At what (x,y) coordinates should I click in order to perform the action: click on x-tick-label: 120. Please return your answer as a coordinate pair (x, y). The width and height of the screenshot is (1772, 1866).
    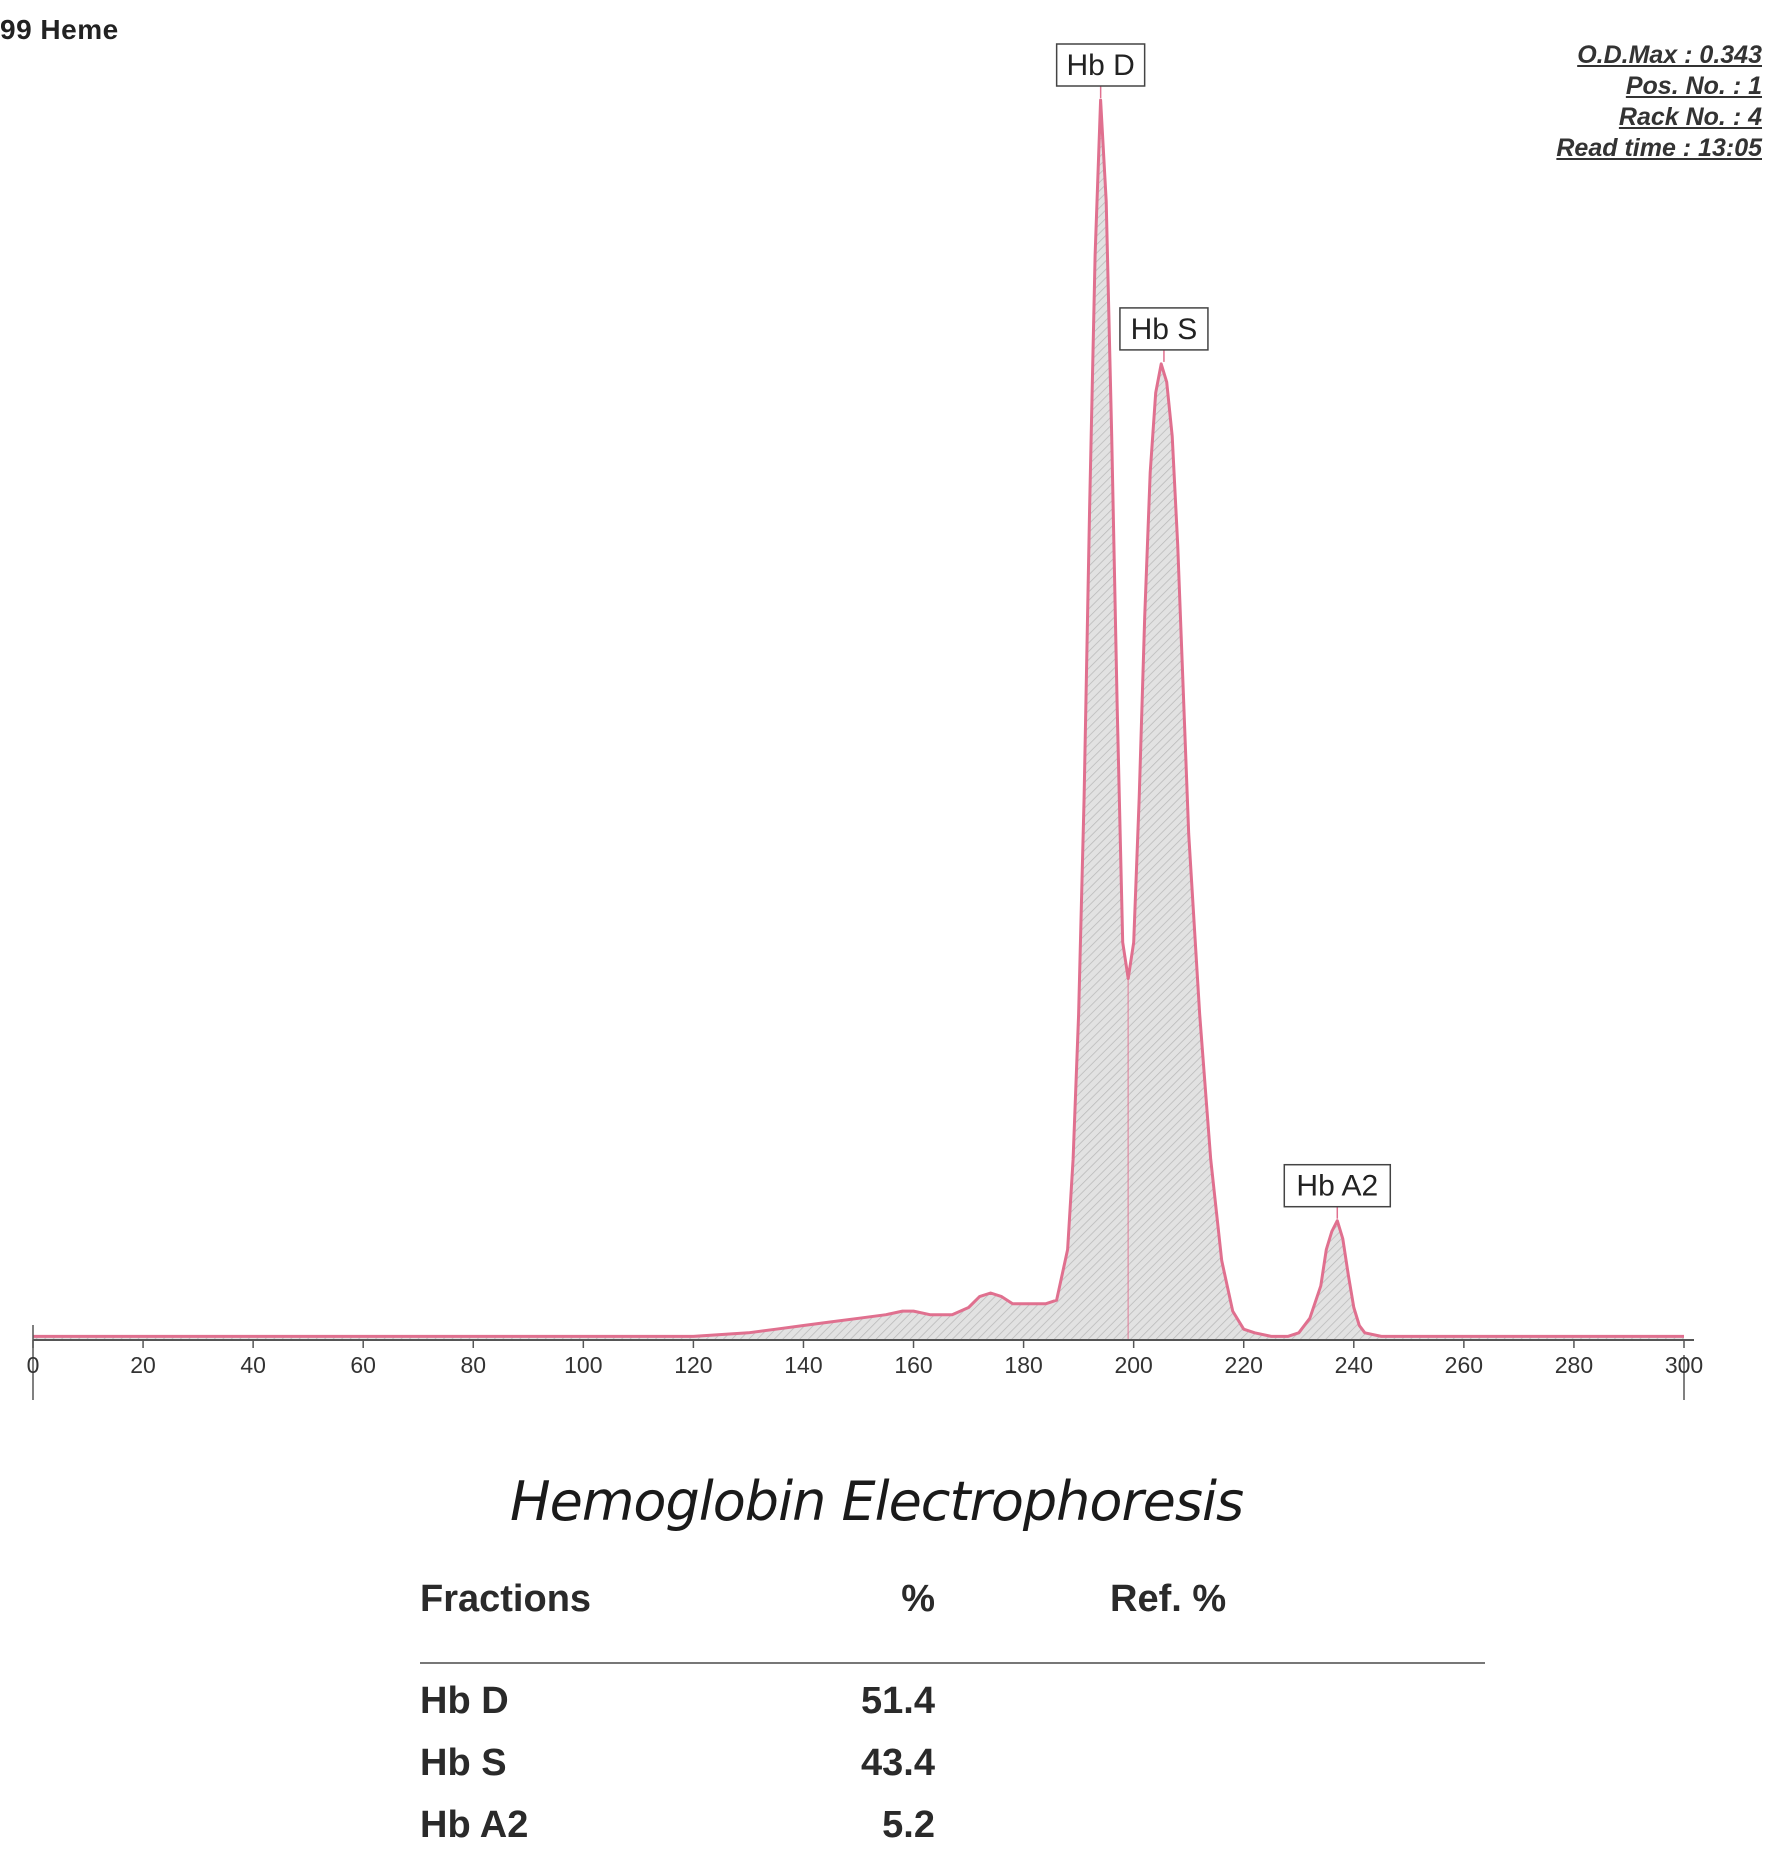
    Looking at the image, I should click on (693, 1365).